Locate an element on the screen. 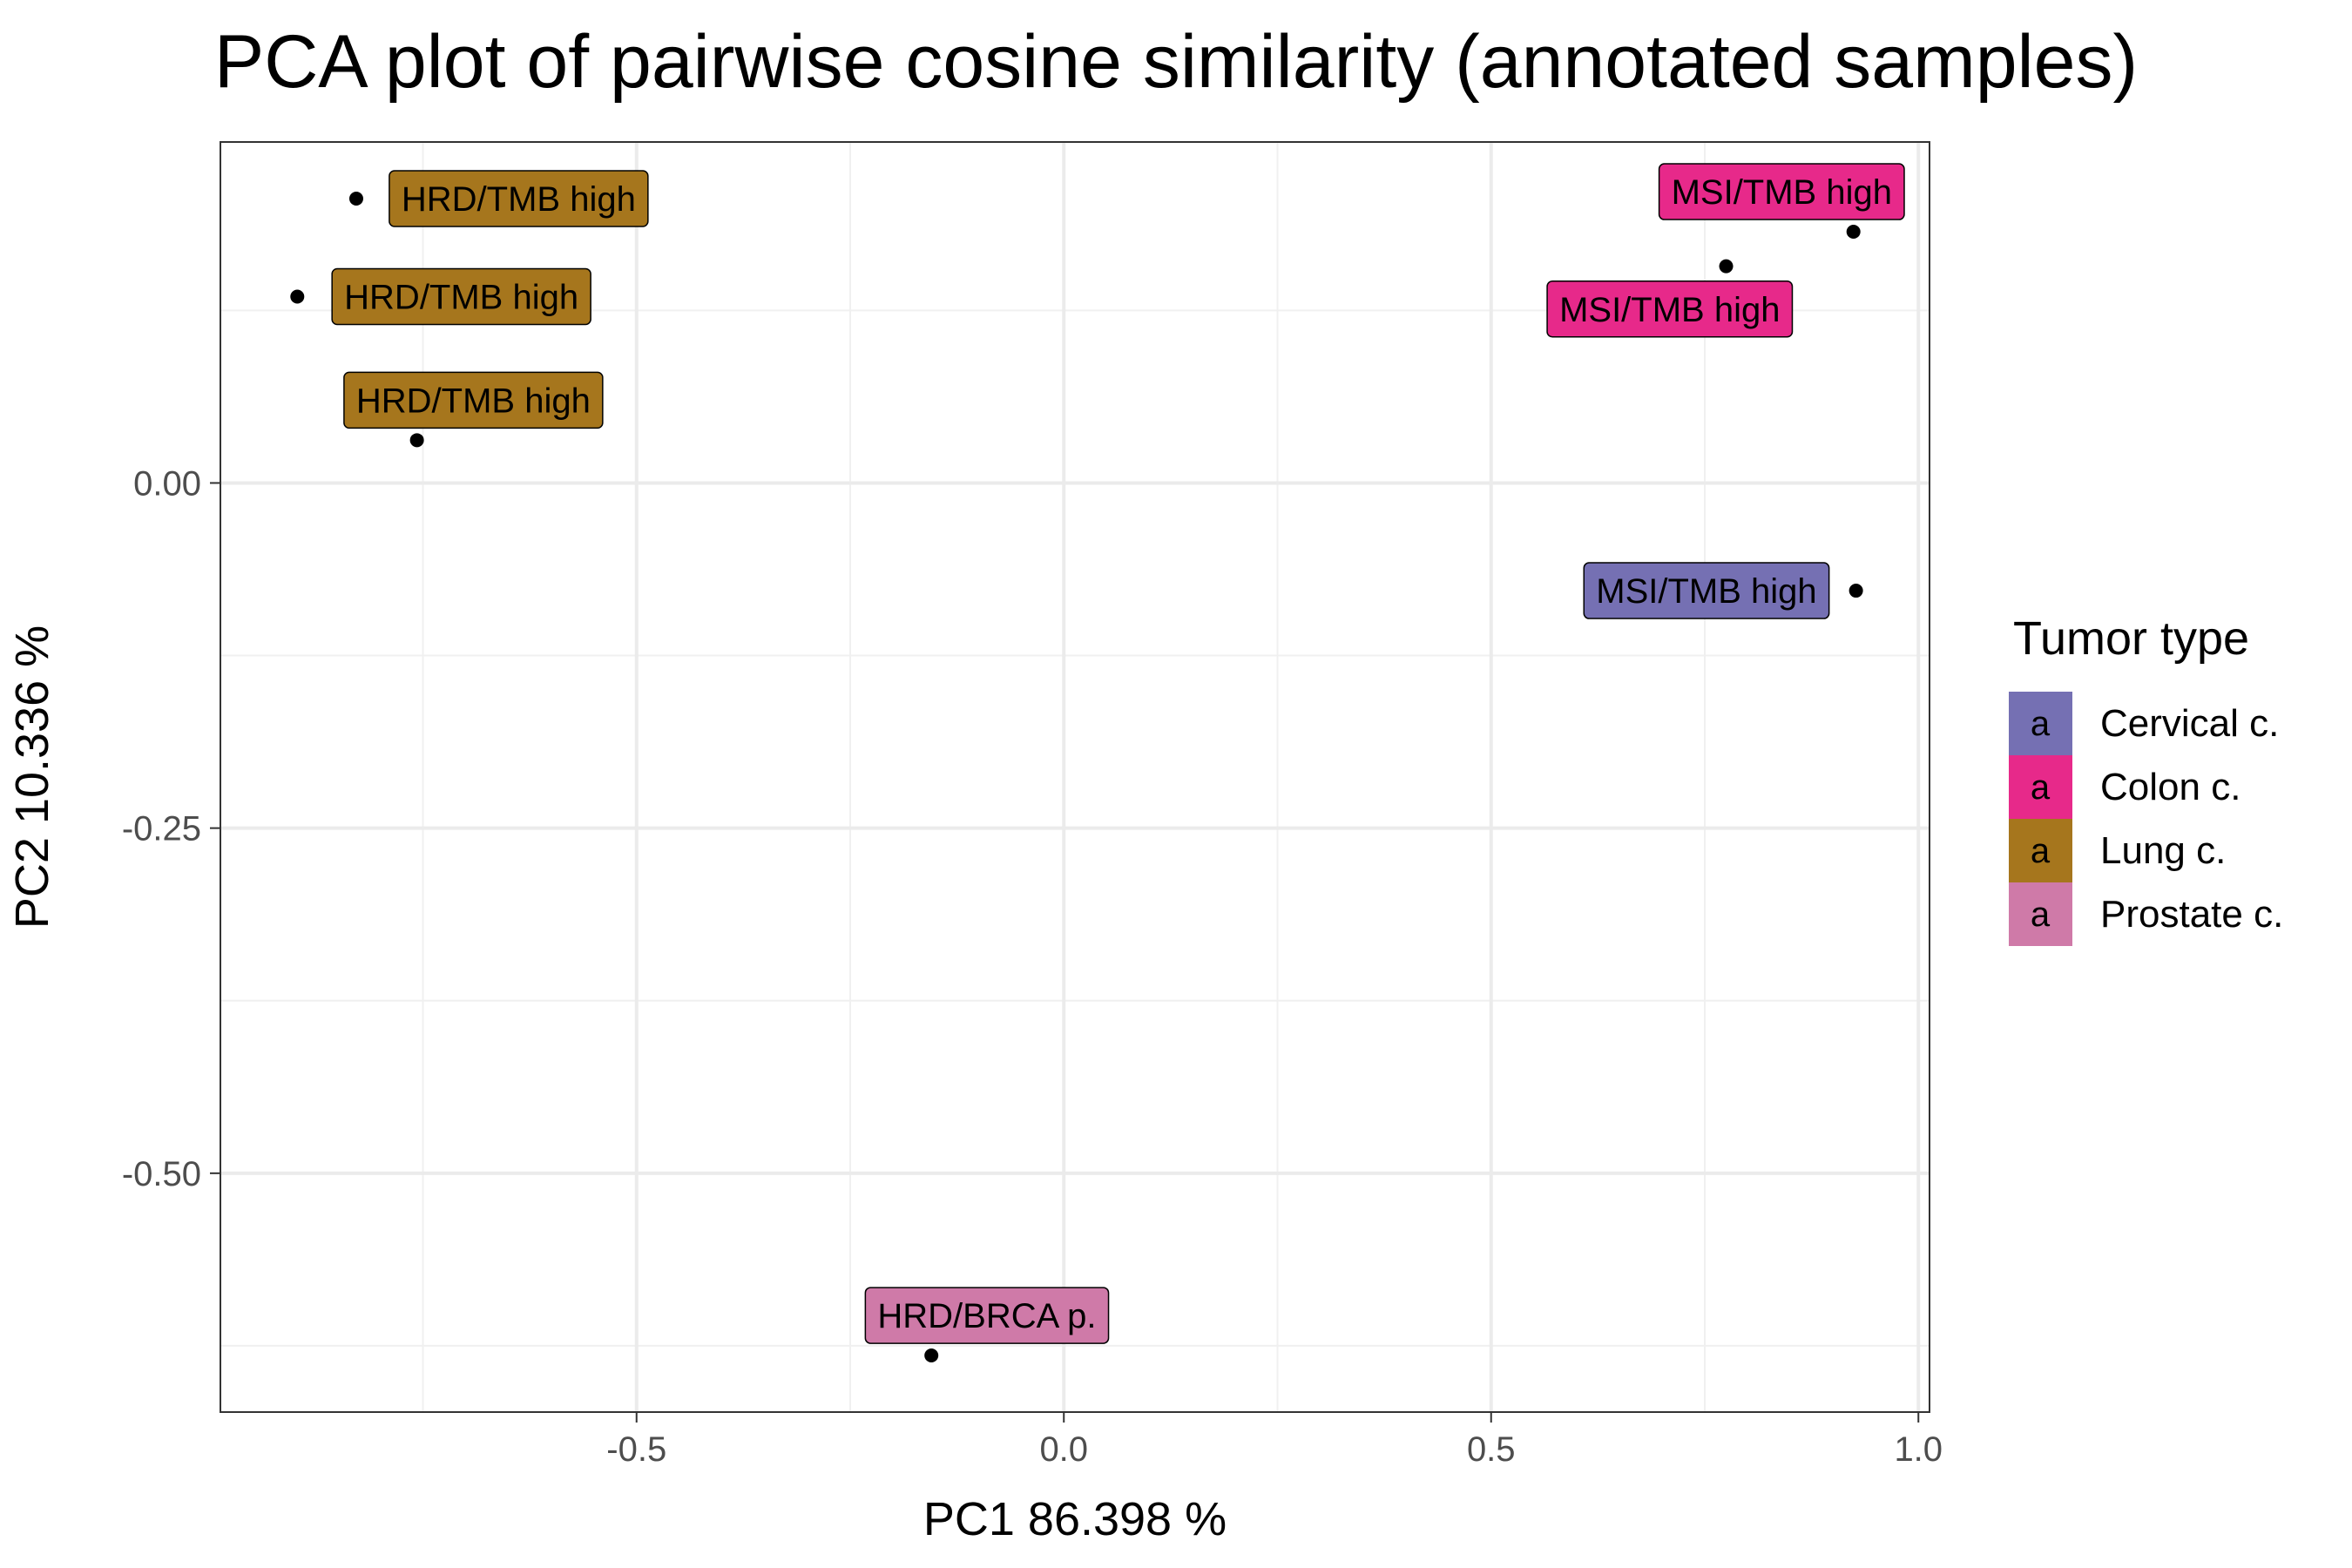  legend-entry: a Colon c. is located at coordinates (2124, 787).